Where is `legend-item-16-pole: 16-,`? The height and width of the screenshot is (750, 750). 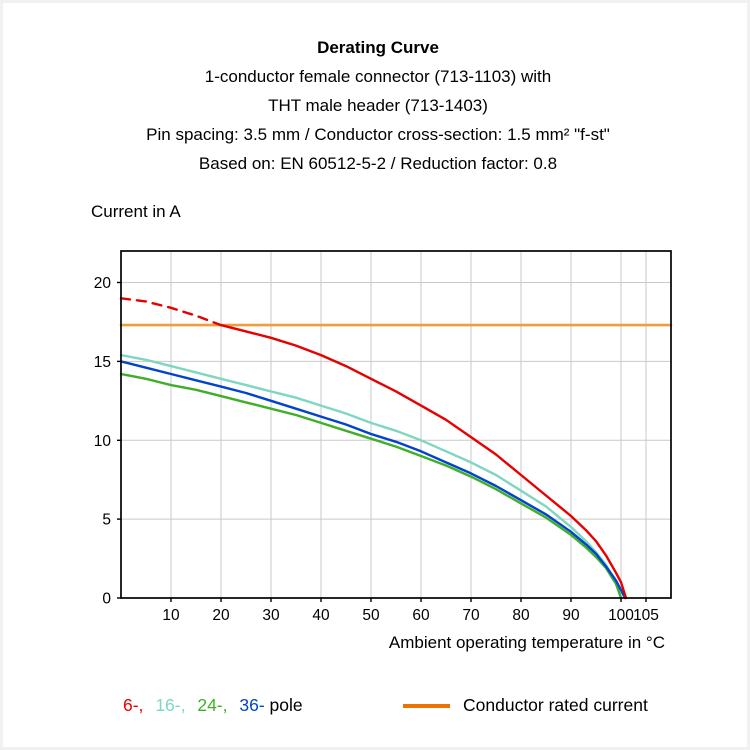 legend-item-16-pole: 16-, is located at coordinates (170, 705).